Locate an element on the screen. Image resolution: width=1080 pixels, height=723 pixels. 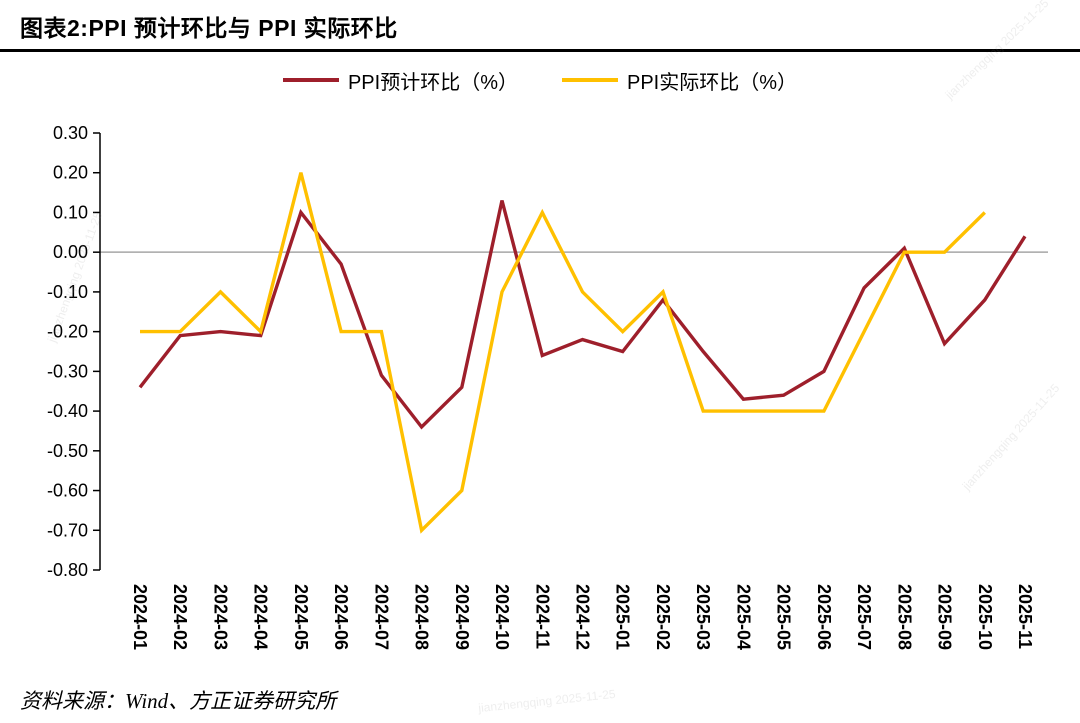
x-tick-label: 2024-05 is located at coordinates (301, 617).